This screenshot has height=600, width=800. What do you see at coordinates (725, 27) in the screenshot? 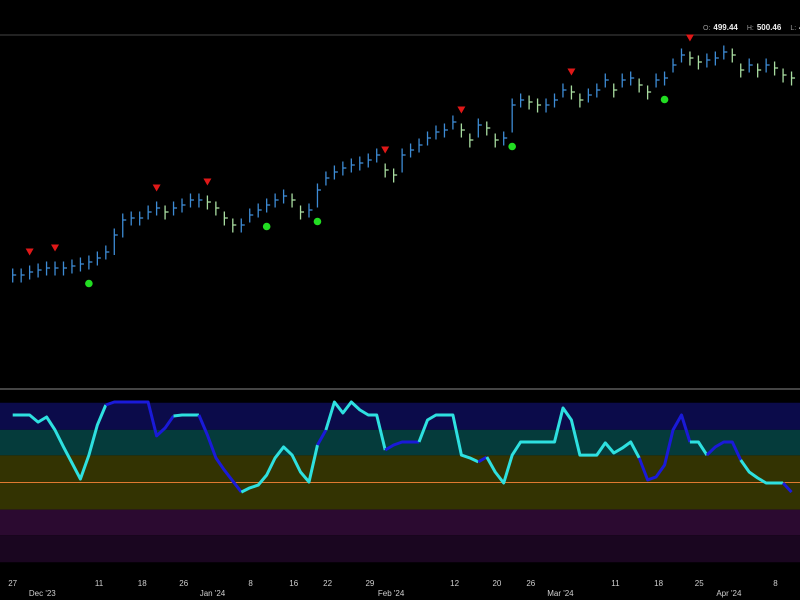
I see `legend-value: 499.44` at bounding box center [725, 27].